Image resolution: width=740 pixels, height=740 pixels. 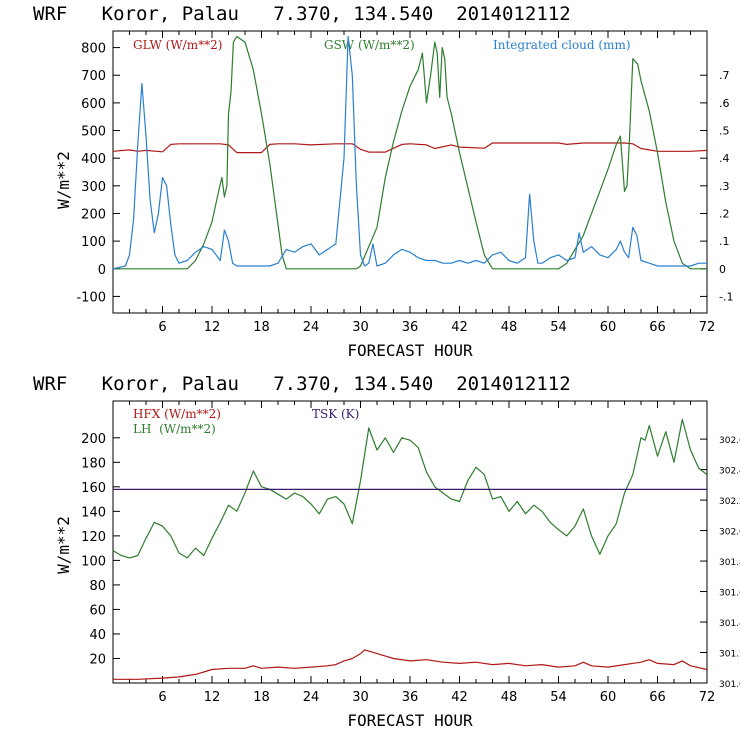 What do you see at coordinates (724, 75) in the screenshot?
I see `y2-tick-label: .7` at bounding box center [724, 75].